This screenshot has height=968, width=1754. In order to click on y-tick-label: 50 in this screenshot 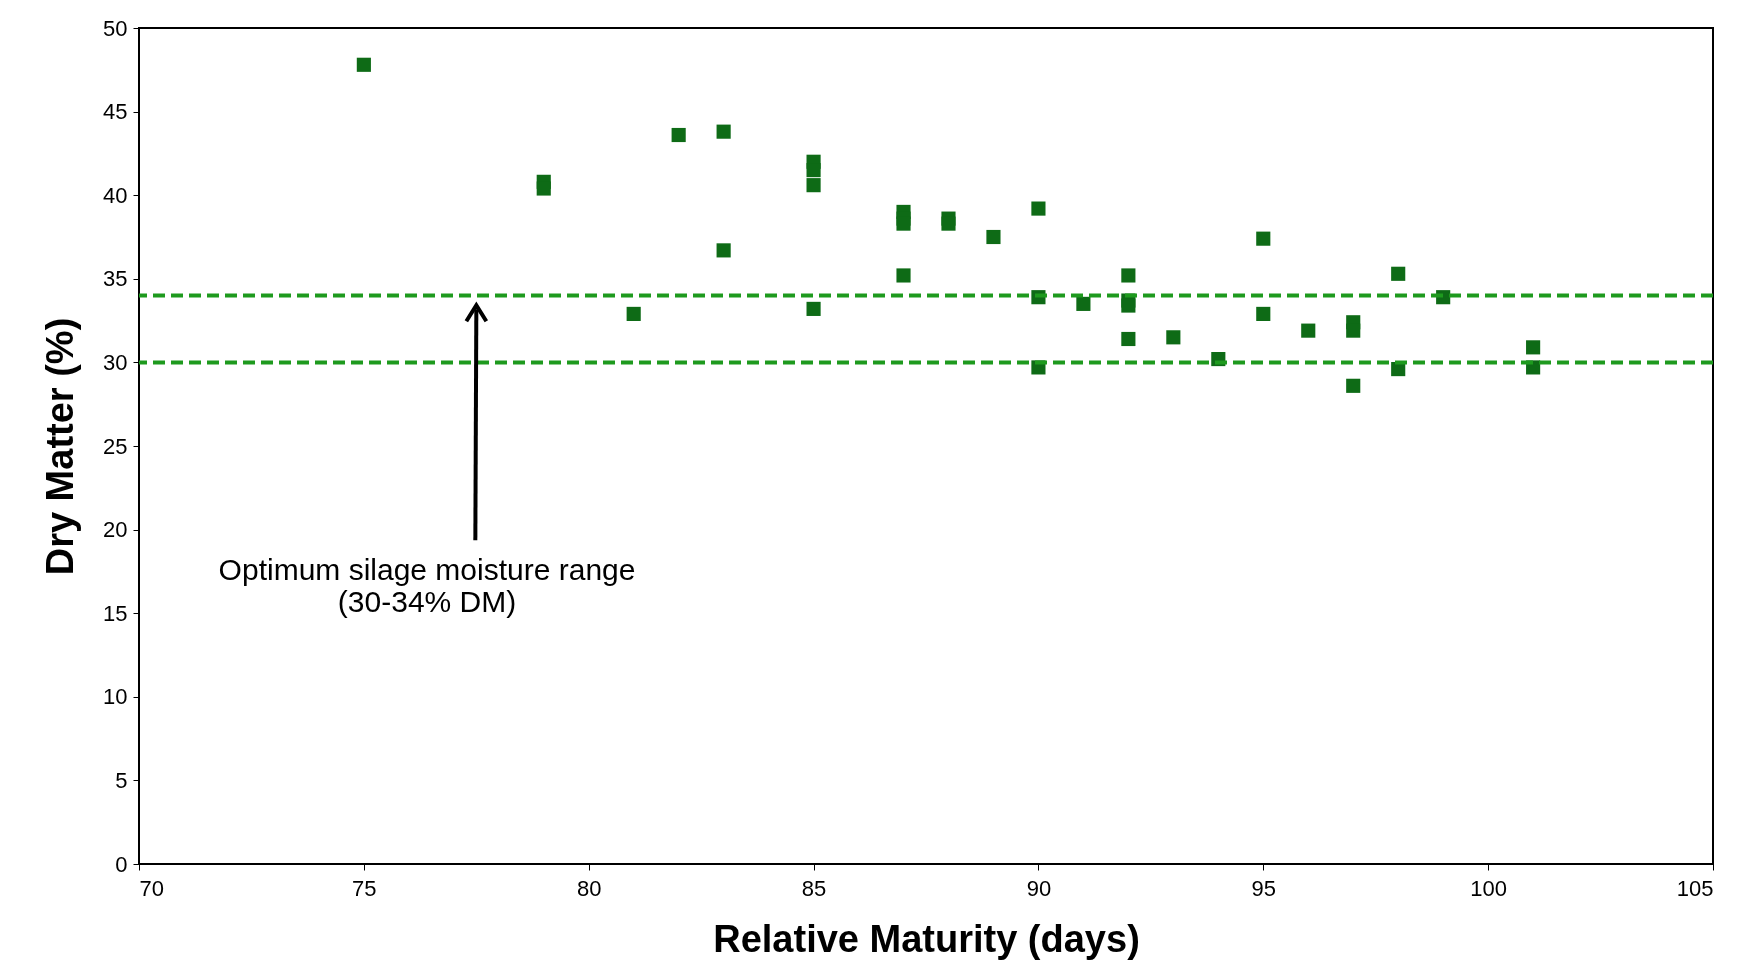, I will do `click(115, 28)`.